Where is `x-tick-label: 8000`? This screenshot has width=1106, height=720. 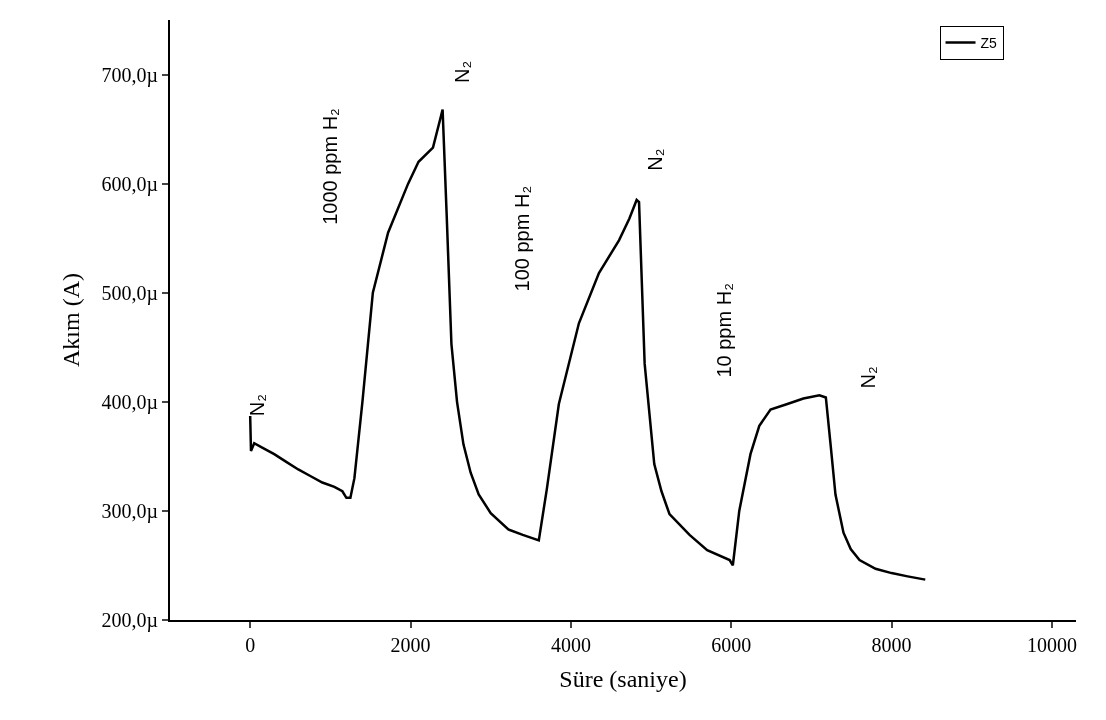 x-tick-label: 8000 is located at coordinates (891, 645).